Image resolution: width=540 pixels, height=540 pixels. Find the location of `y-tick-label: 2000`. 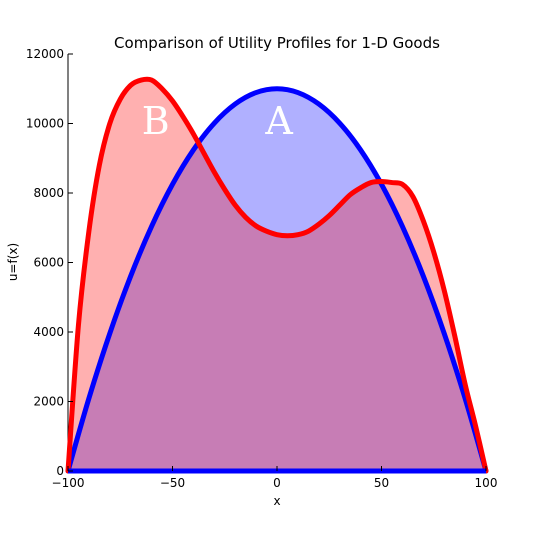

y-tick-label: 2000 is located at coordinates (48, 402).